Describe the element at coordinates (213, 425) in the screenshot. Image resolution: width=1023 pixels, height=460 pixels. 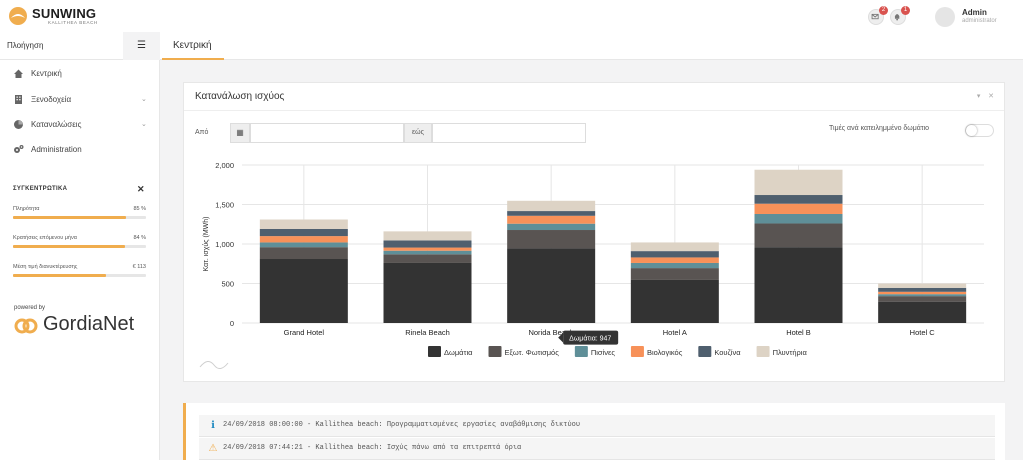
I see `info-icon: ℹ` at that location.